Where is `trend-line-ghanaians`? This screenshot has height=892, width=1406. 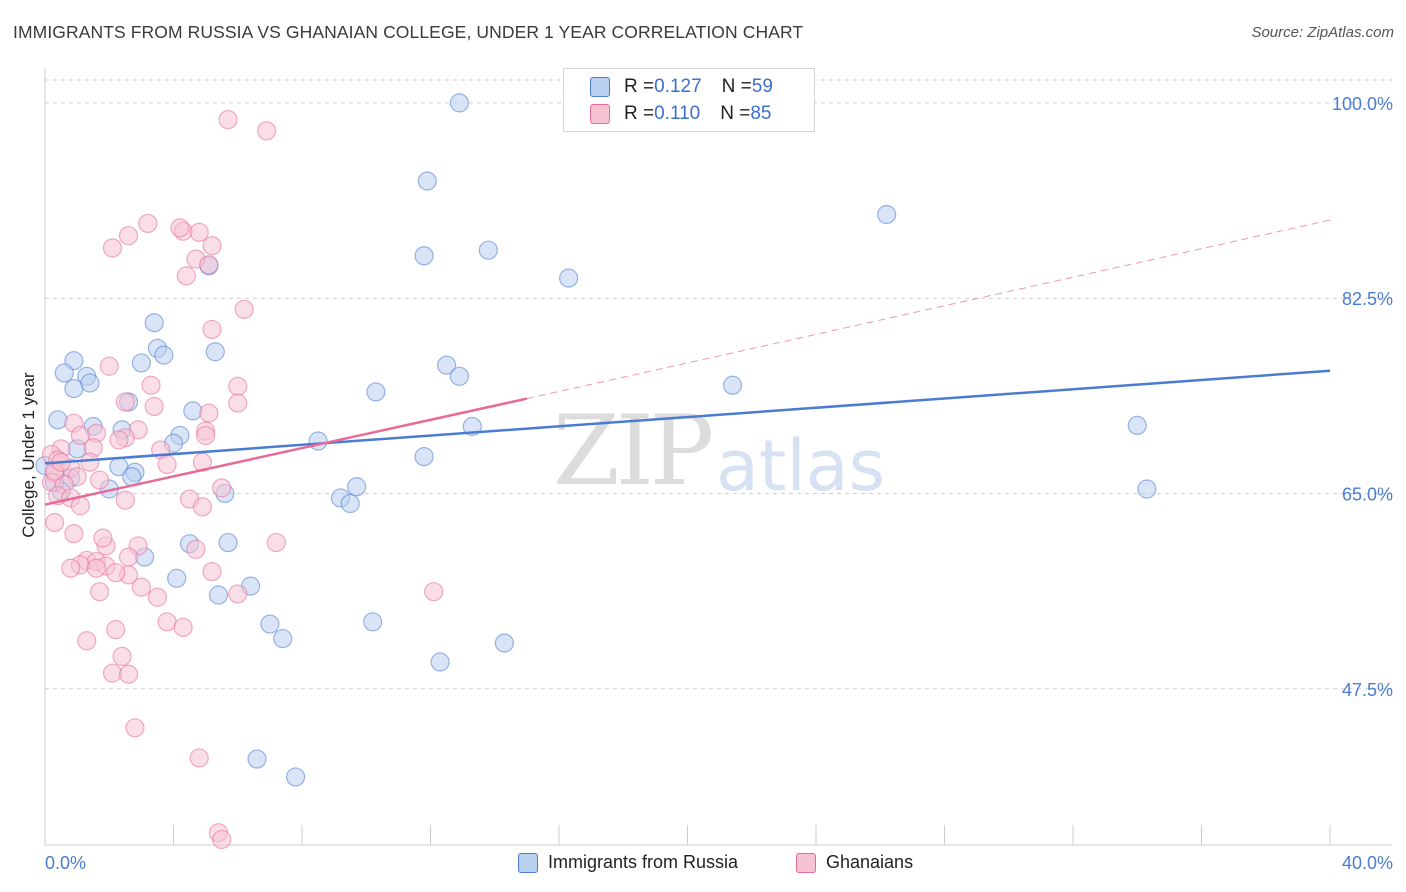 trend-line-ghanaians is located at coordinates (286, 451).